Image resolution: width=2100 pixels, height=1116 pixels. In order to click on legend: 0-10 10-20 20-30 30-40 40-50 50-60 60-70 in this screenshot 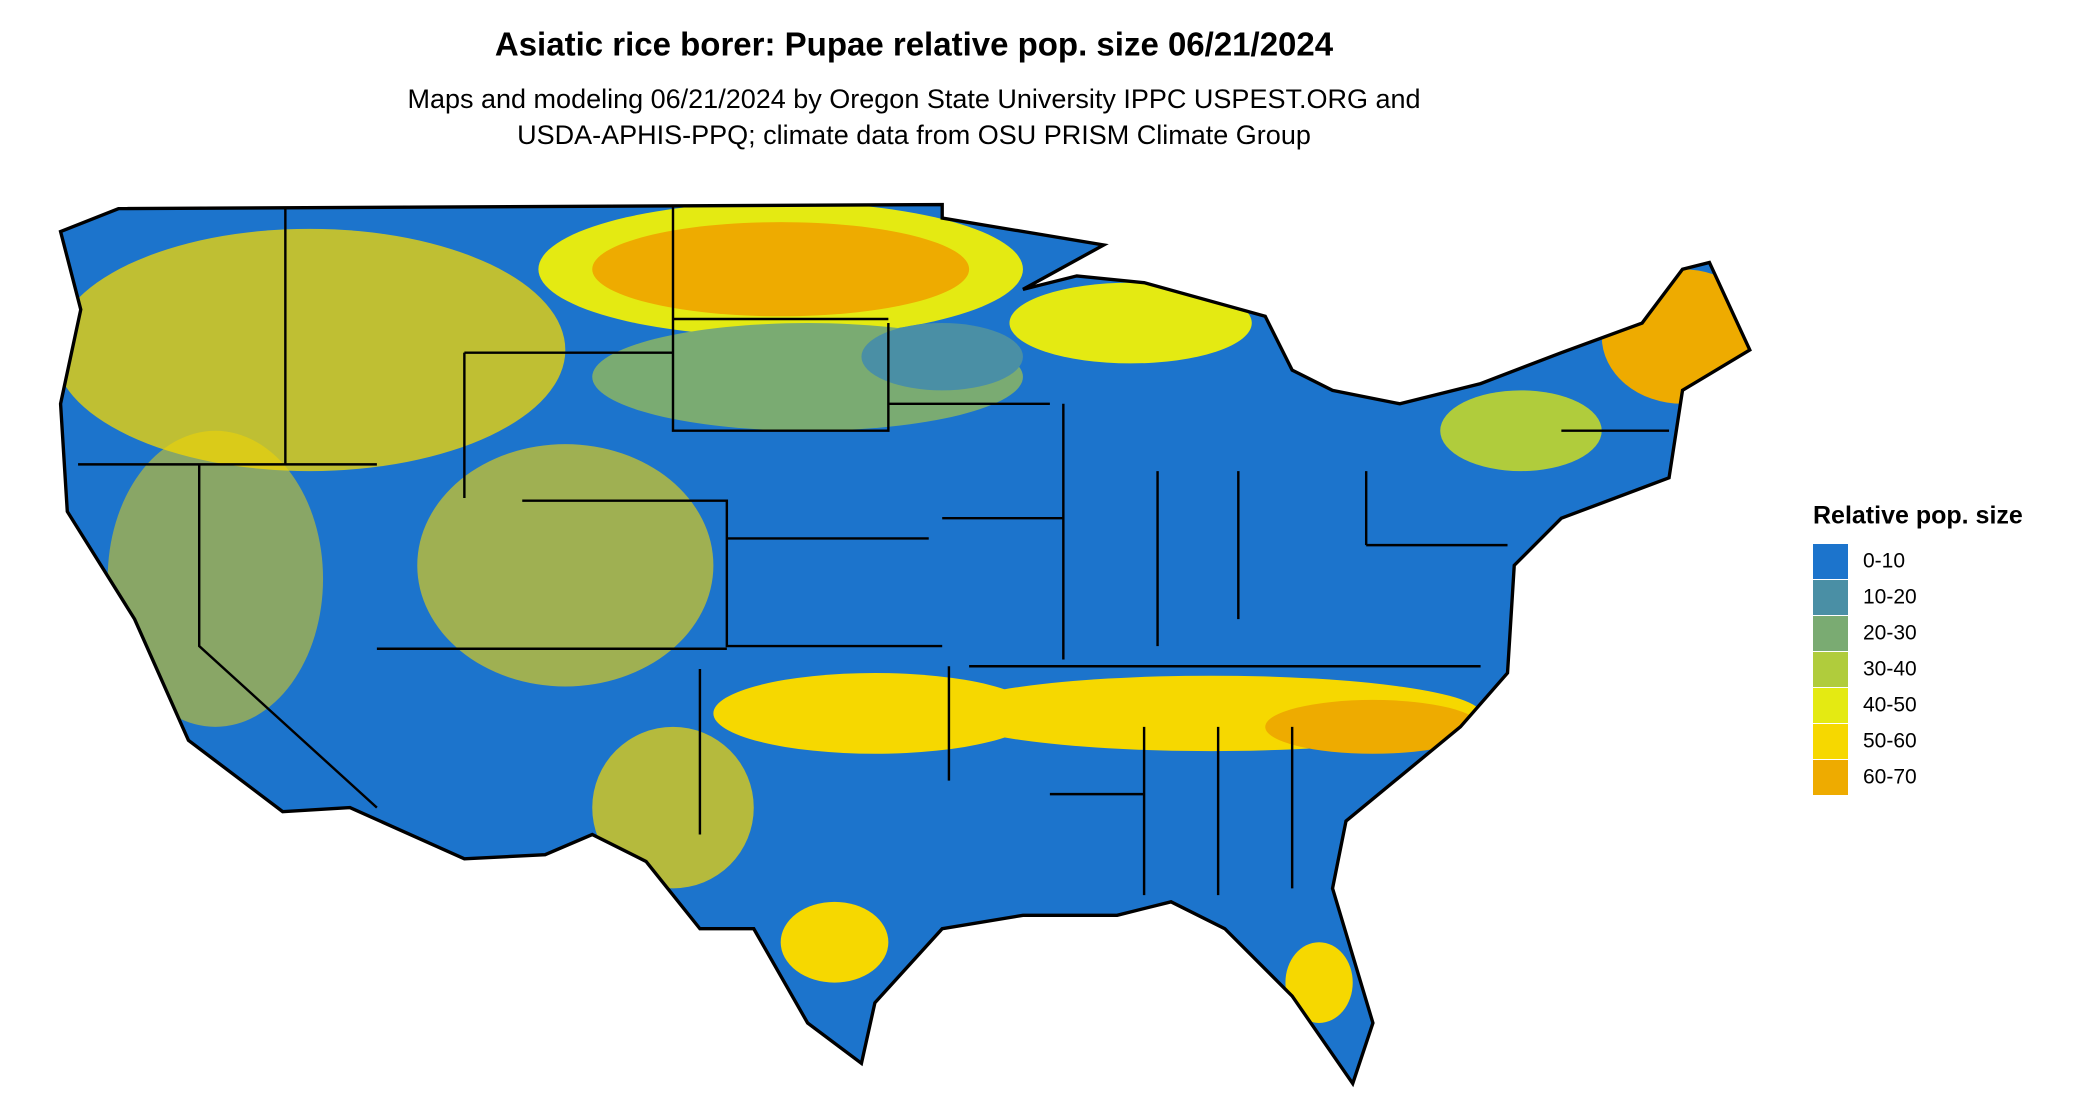, I will do `click(1865, 669)`.